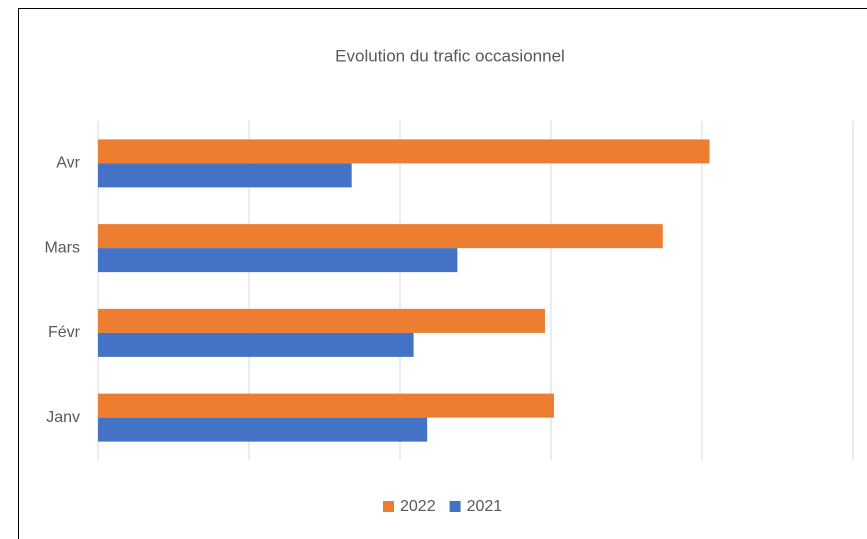  I want to click on legend-label: 2021, so click(485, 506).